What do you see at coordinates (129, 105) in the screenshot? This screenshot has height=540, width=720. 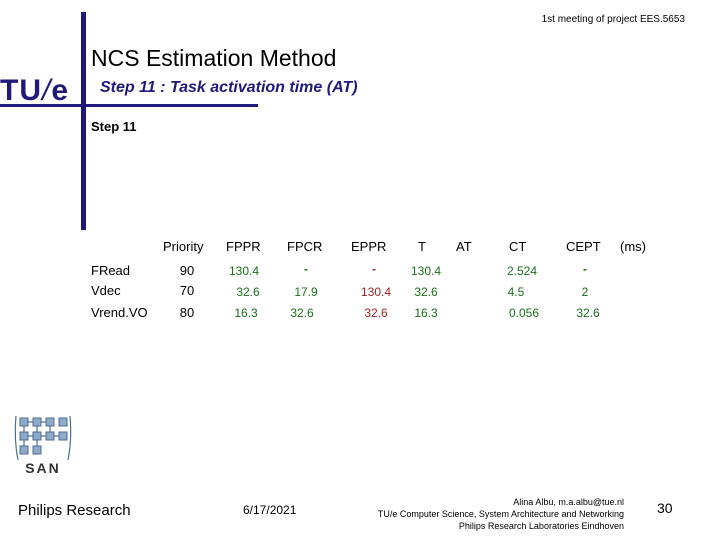 I see `horizontal-accent-bar` at bounding box center [129, 105].